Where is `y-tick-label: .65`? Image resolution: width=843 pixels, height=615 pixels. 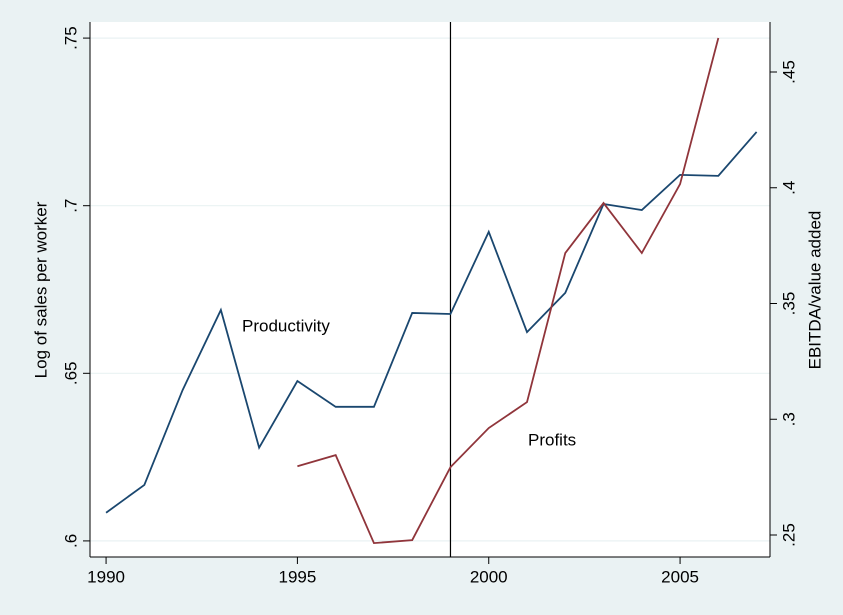
y-tick-label: .65 is located at coordinates (70, 373).